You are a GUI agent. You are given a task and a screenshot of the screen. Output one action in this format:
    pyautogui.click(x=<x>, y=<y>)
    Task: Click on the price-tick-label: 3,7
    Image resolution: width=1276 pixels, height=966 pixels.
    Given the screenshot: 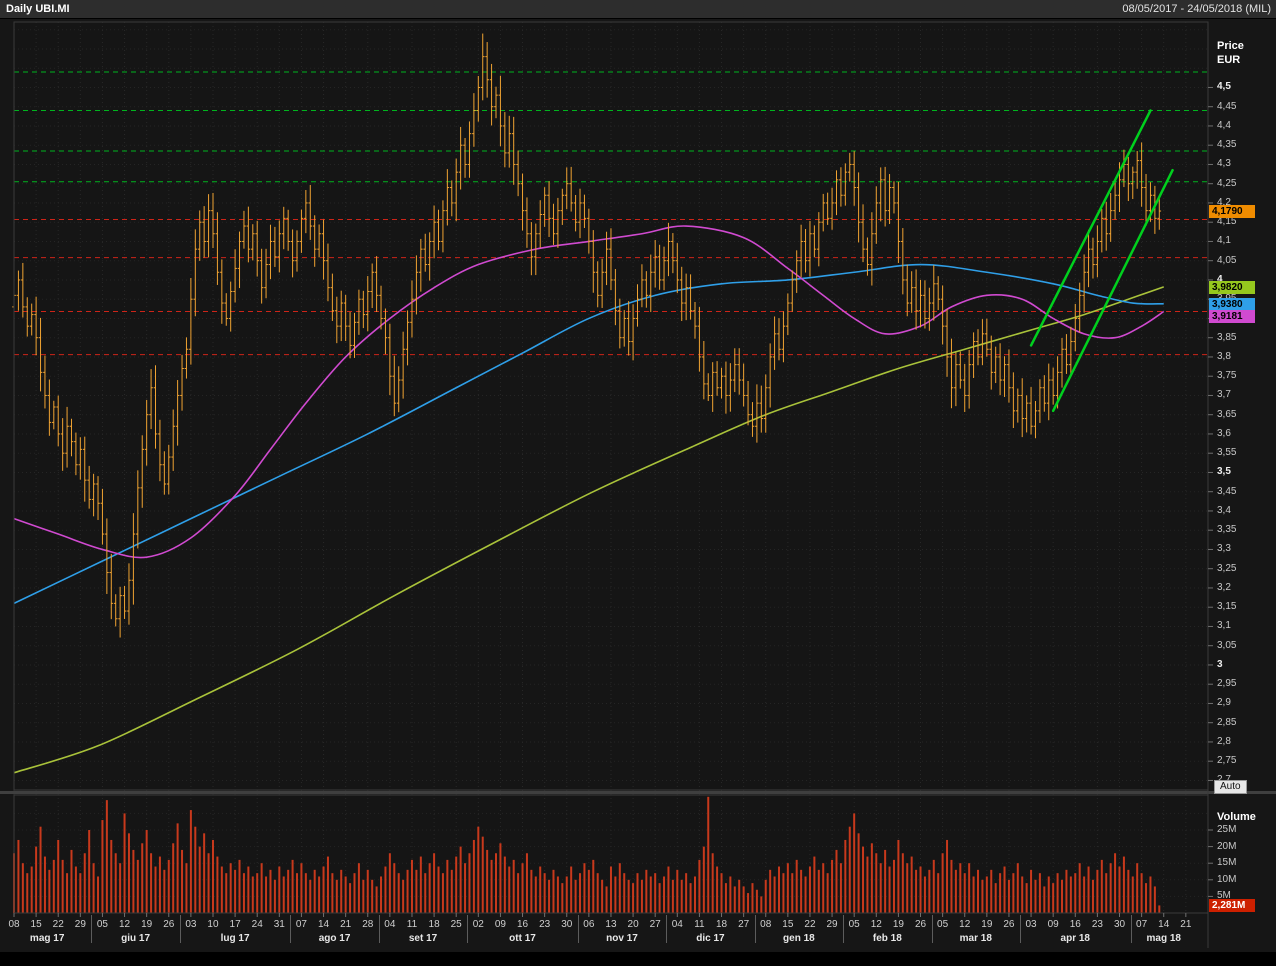 What is the action you would take?
    pyautogui.click(x=1224, y=395)
    